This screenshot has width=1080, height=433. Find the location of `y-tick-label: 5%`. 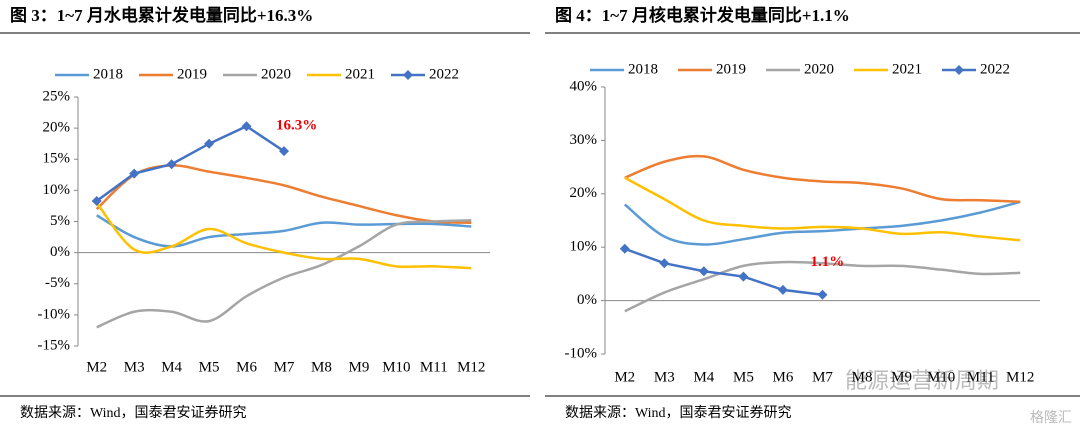

y-tick-label: 5% is located at coordinates (60, 221).